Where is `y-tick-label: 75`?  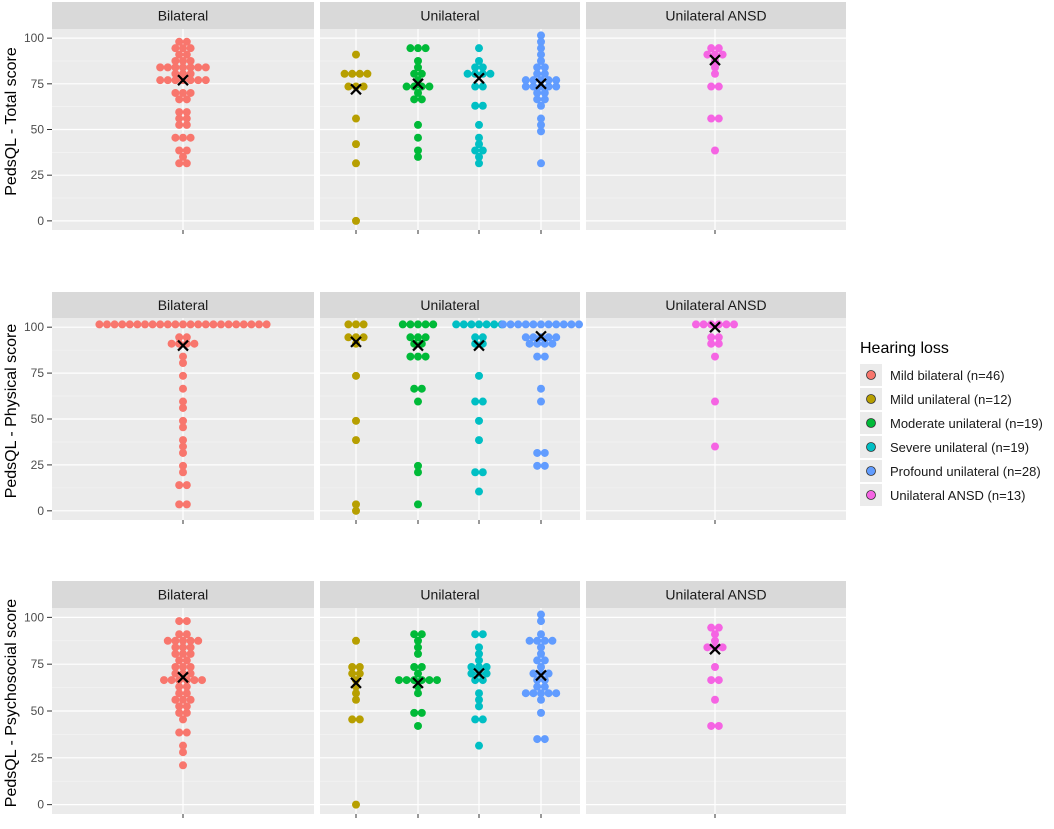 y-tick-label: 75 is located at coordinates (38, 373).